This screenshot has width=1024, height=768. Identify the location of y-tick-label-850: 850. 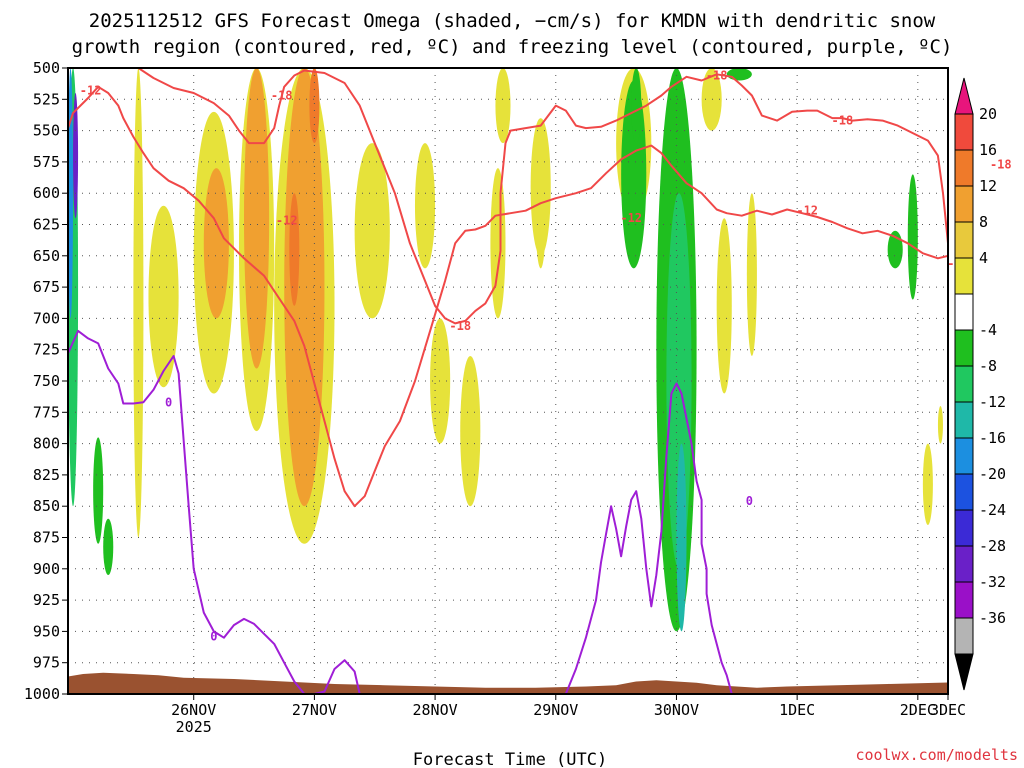
(46, 506).